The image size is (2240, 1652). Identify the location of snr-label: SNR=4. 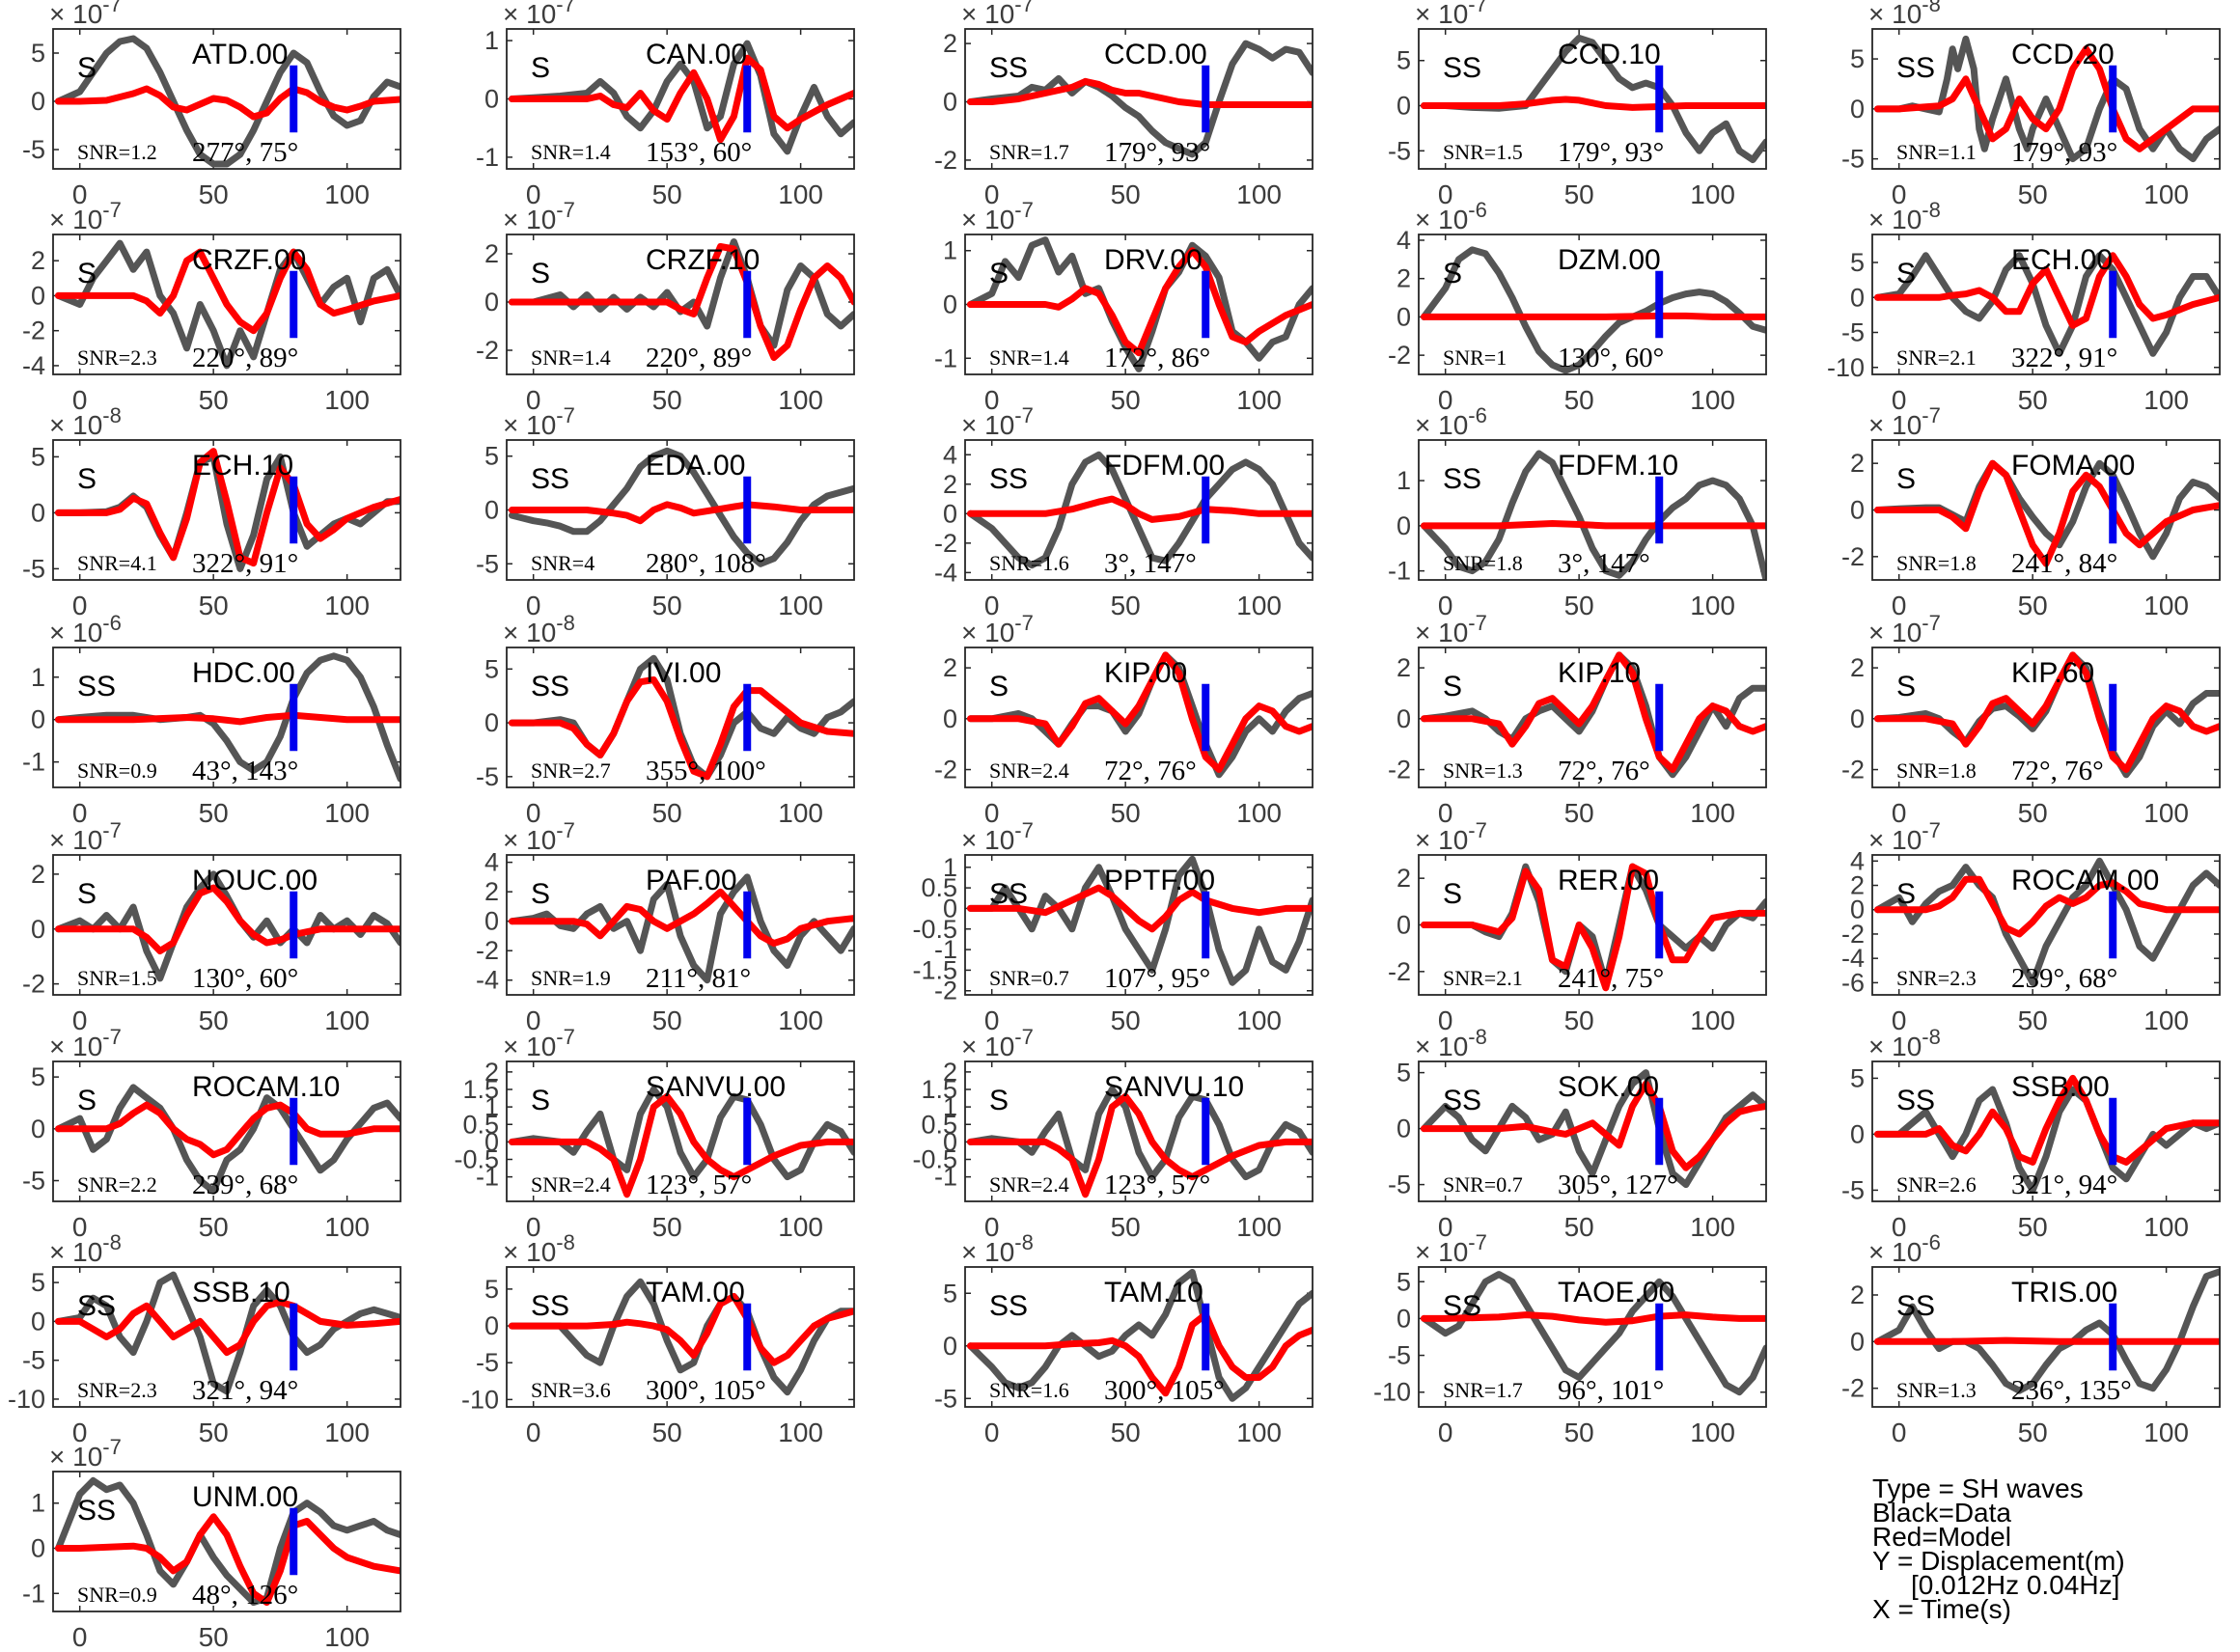
(563, 563).